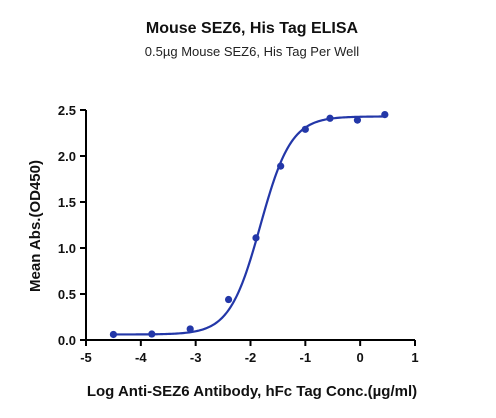  Describe the element at coordinates (414, 357) in the screenshot. I see `x-tick-label: 1` at that location.